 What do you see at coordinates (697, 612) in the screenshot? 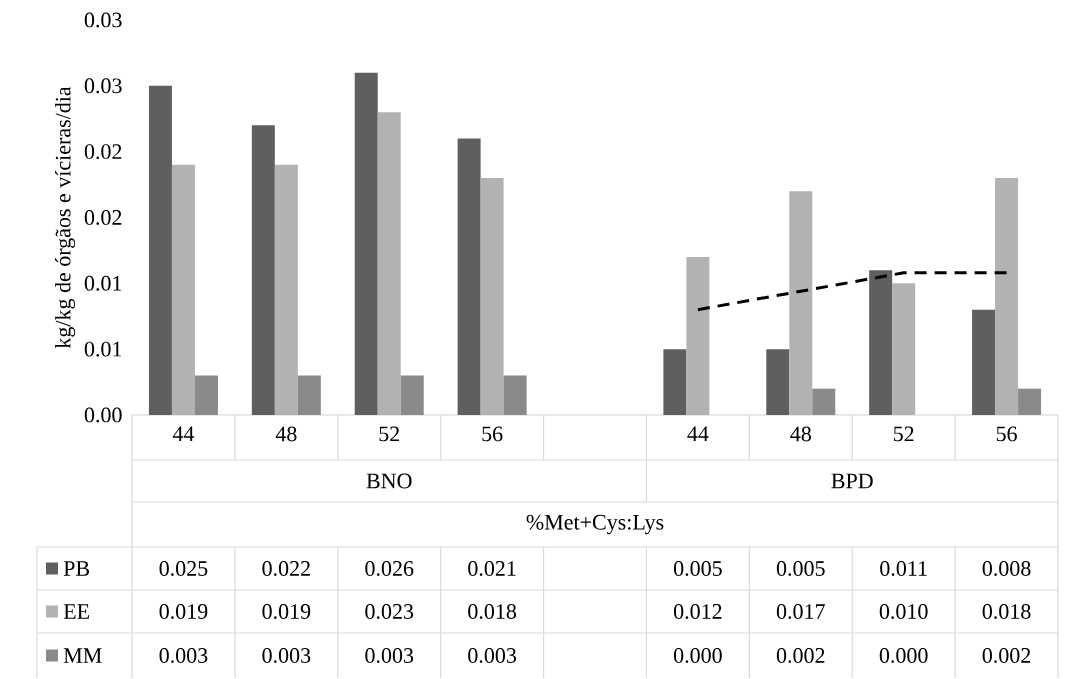
I see `data-label: 0.012` at bounding box center [697, 612].